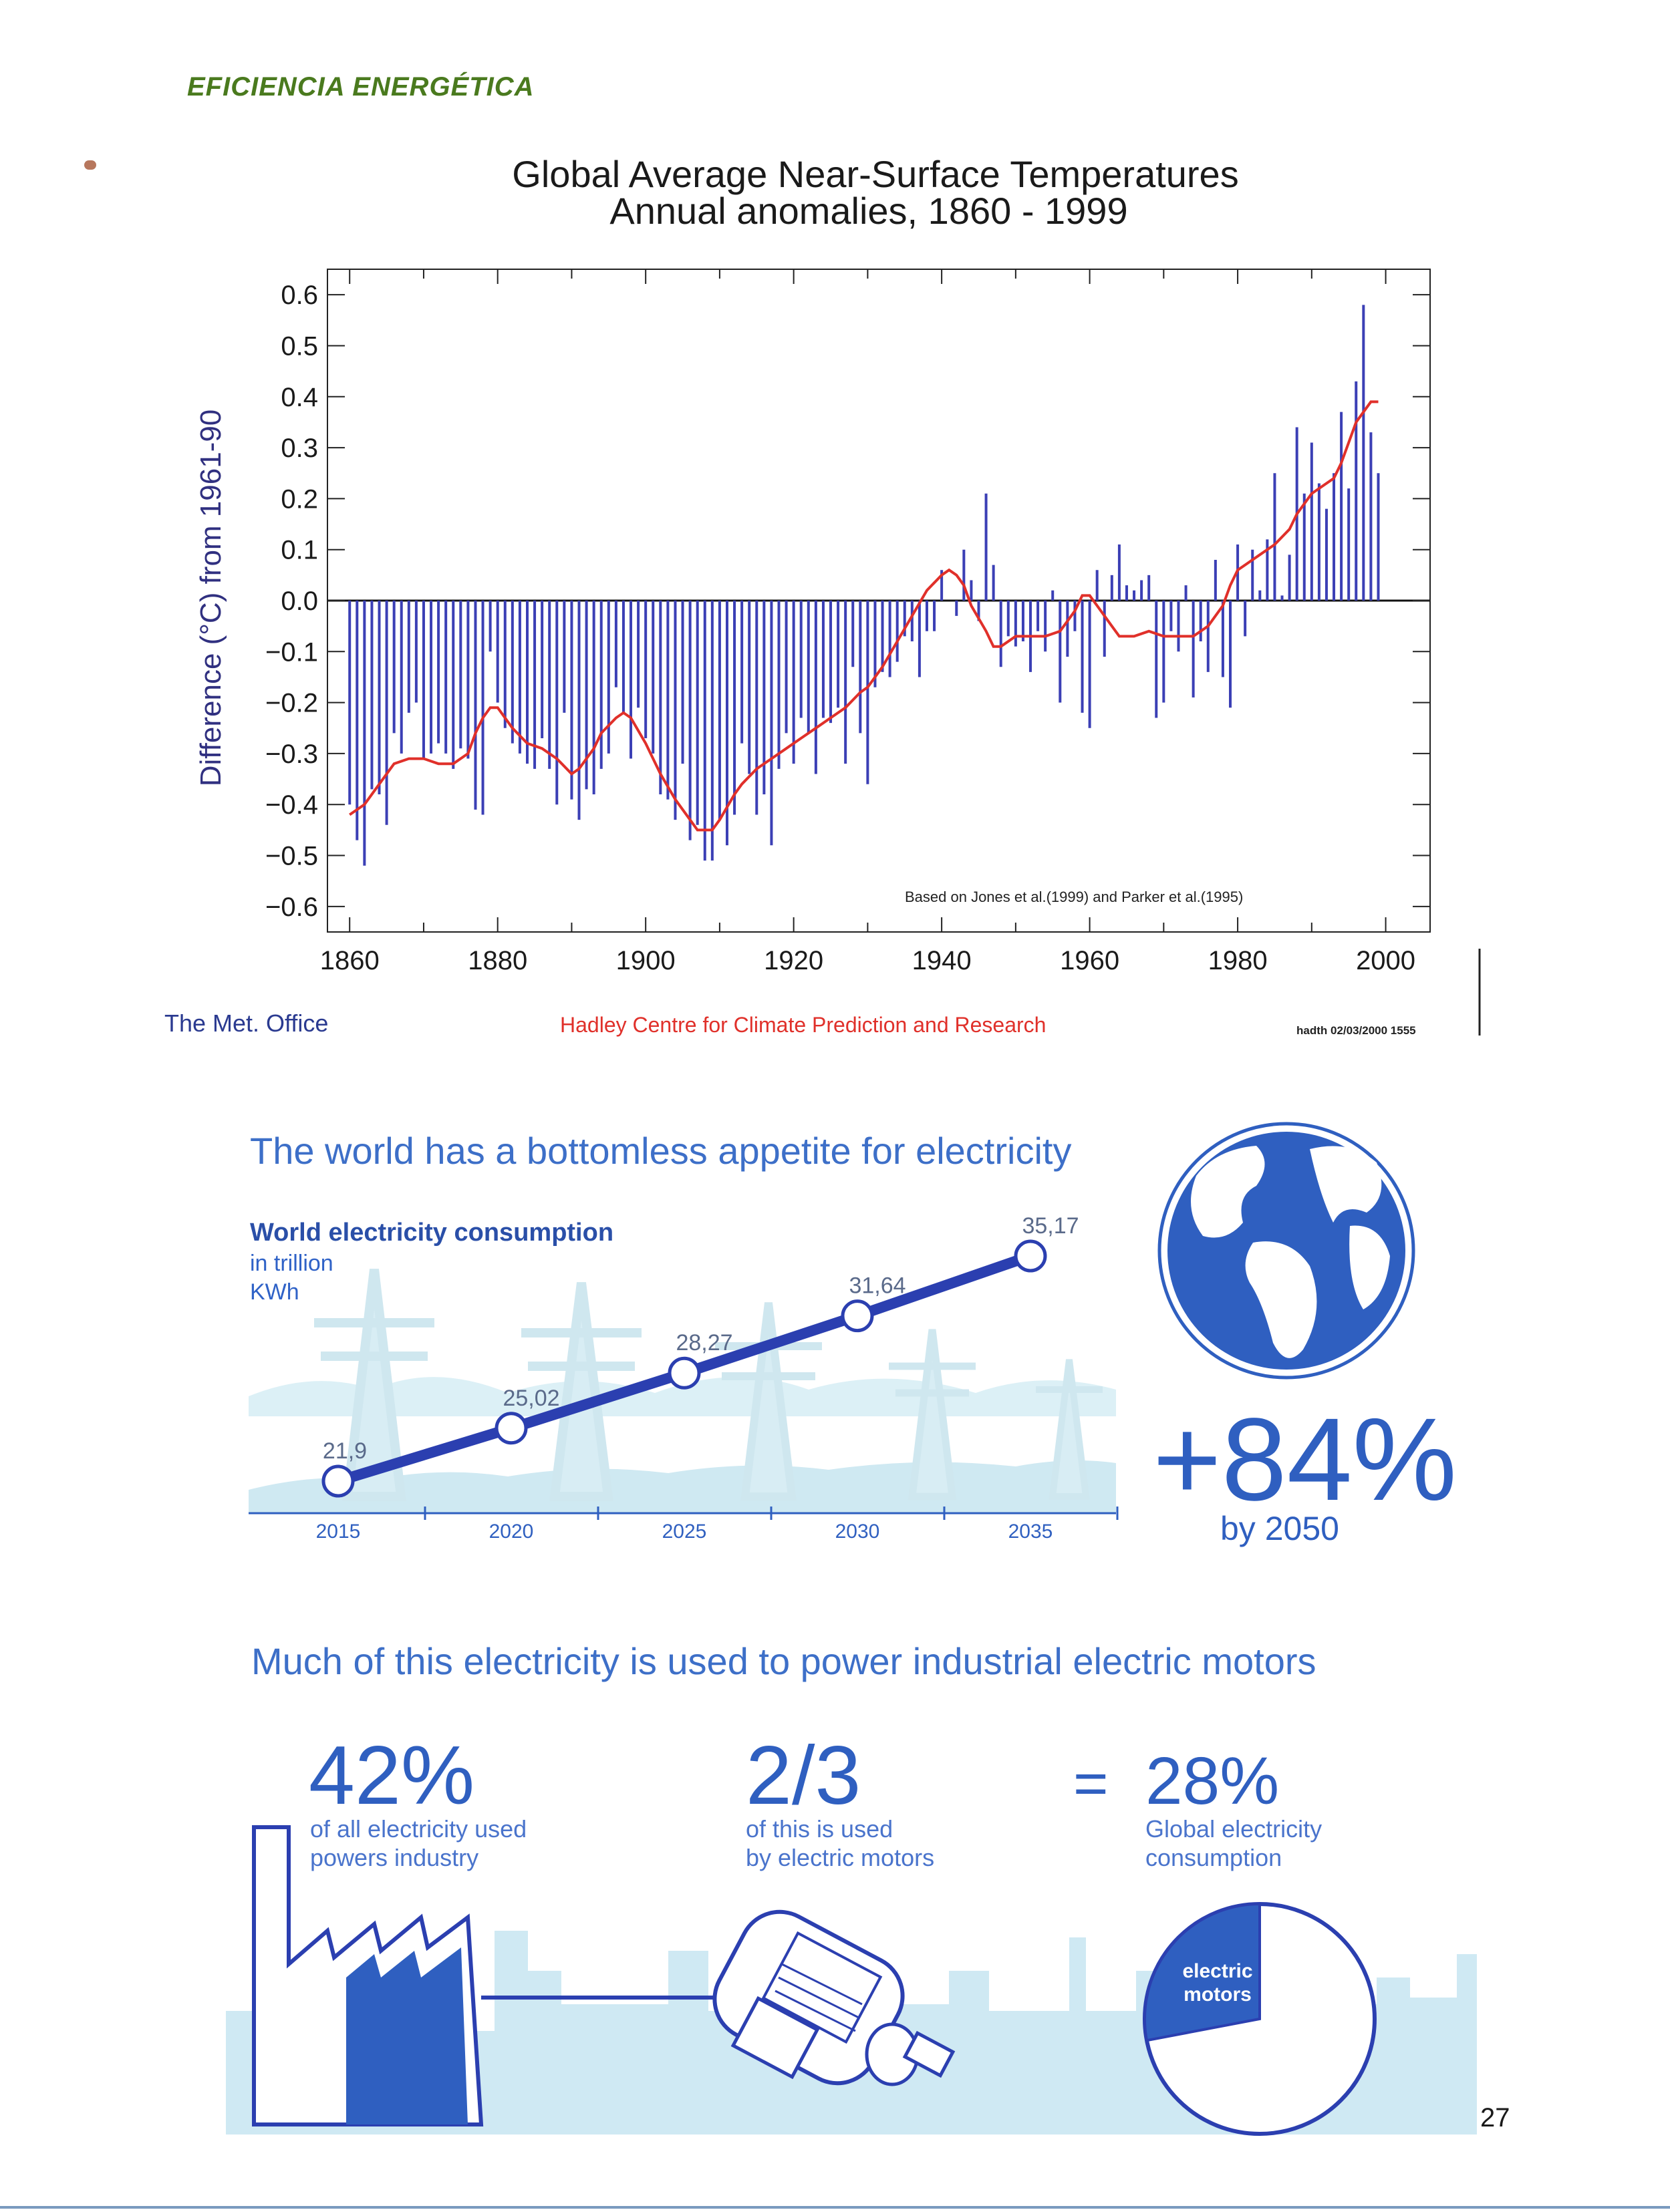  I want to click on y-tick-label: 0.0, so click(299, 601).